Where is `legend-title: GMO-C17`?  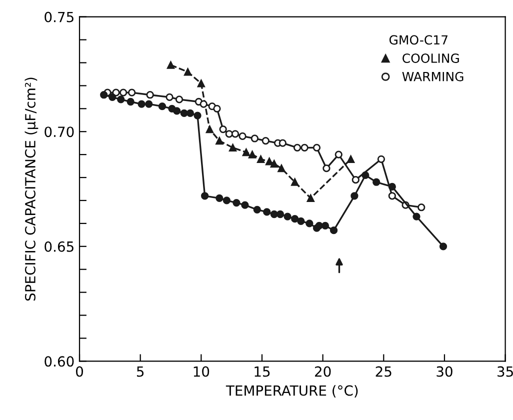 legend-title: GMO-C17 is located at coordinates (418, 40).